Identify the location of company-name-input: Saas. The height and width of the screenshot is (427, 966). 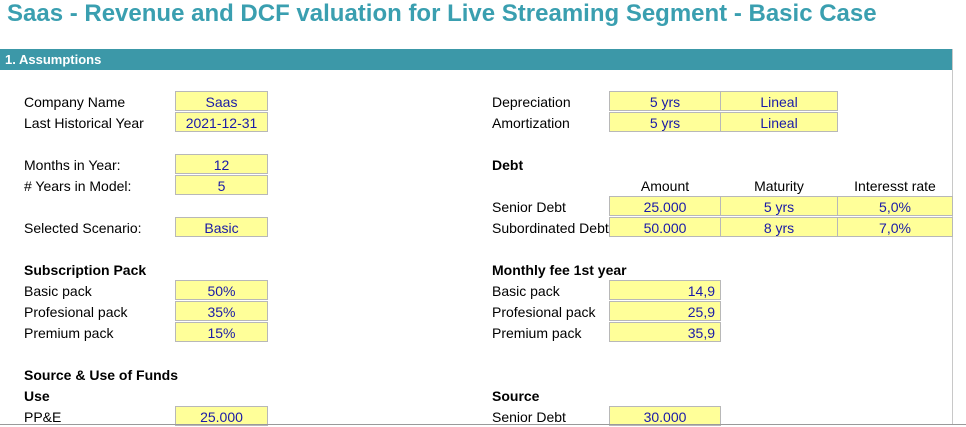
(221, 101).